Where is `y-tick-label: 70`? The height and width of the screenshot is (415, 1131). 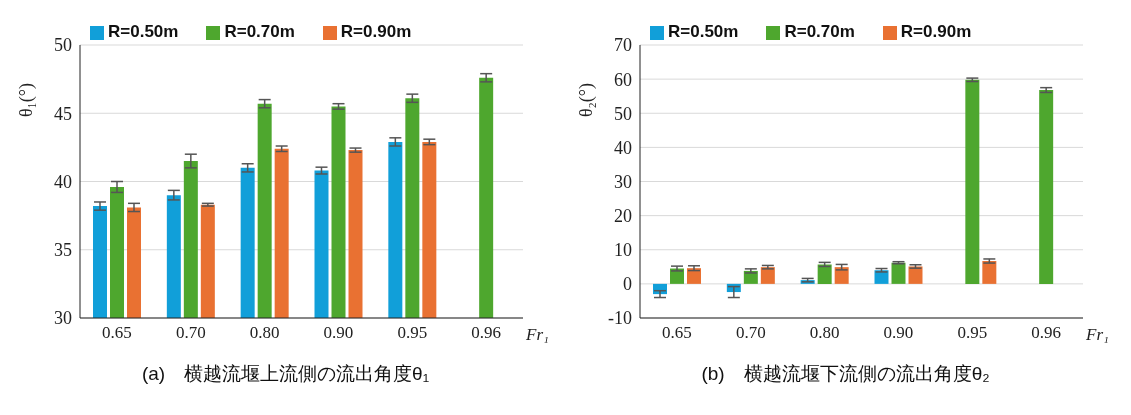 y-tick-label: 70 is located at coordinates (623, 45).